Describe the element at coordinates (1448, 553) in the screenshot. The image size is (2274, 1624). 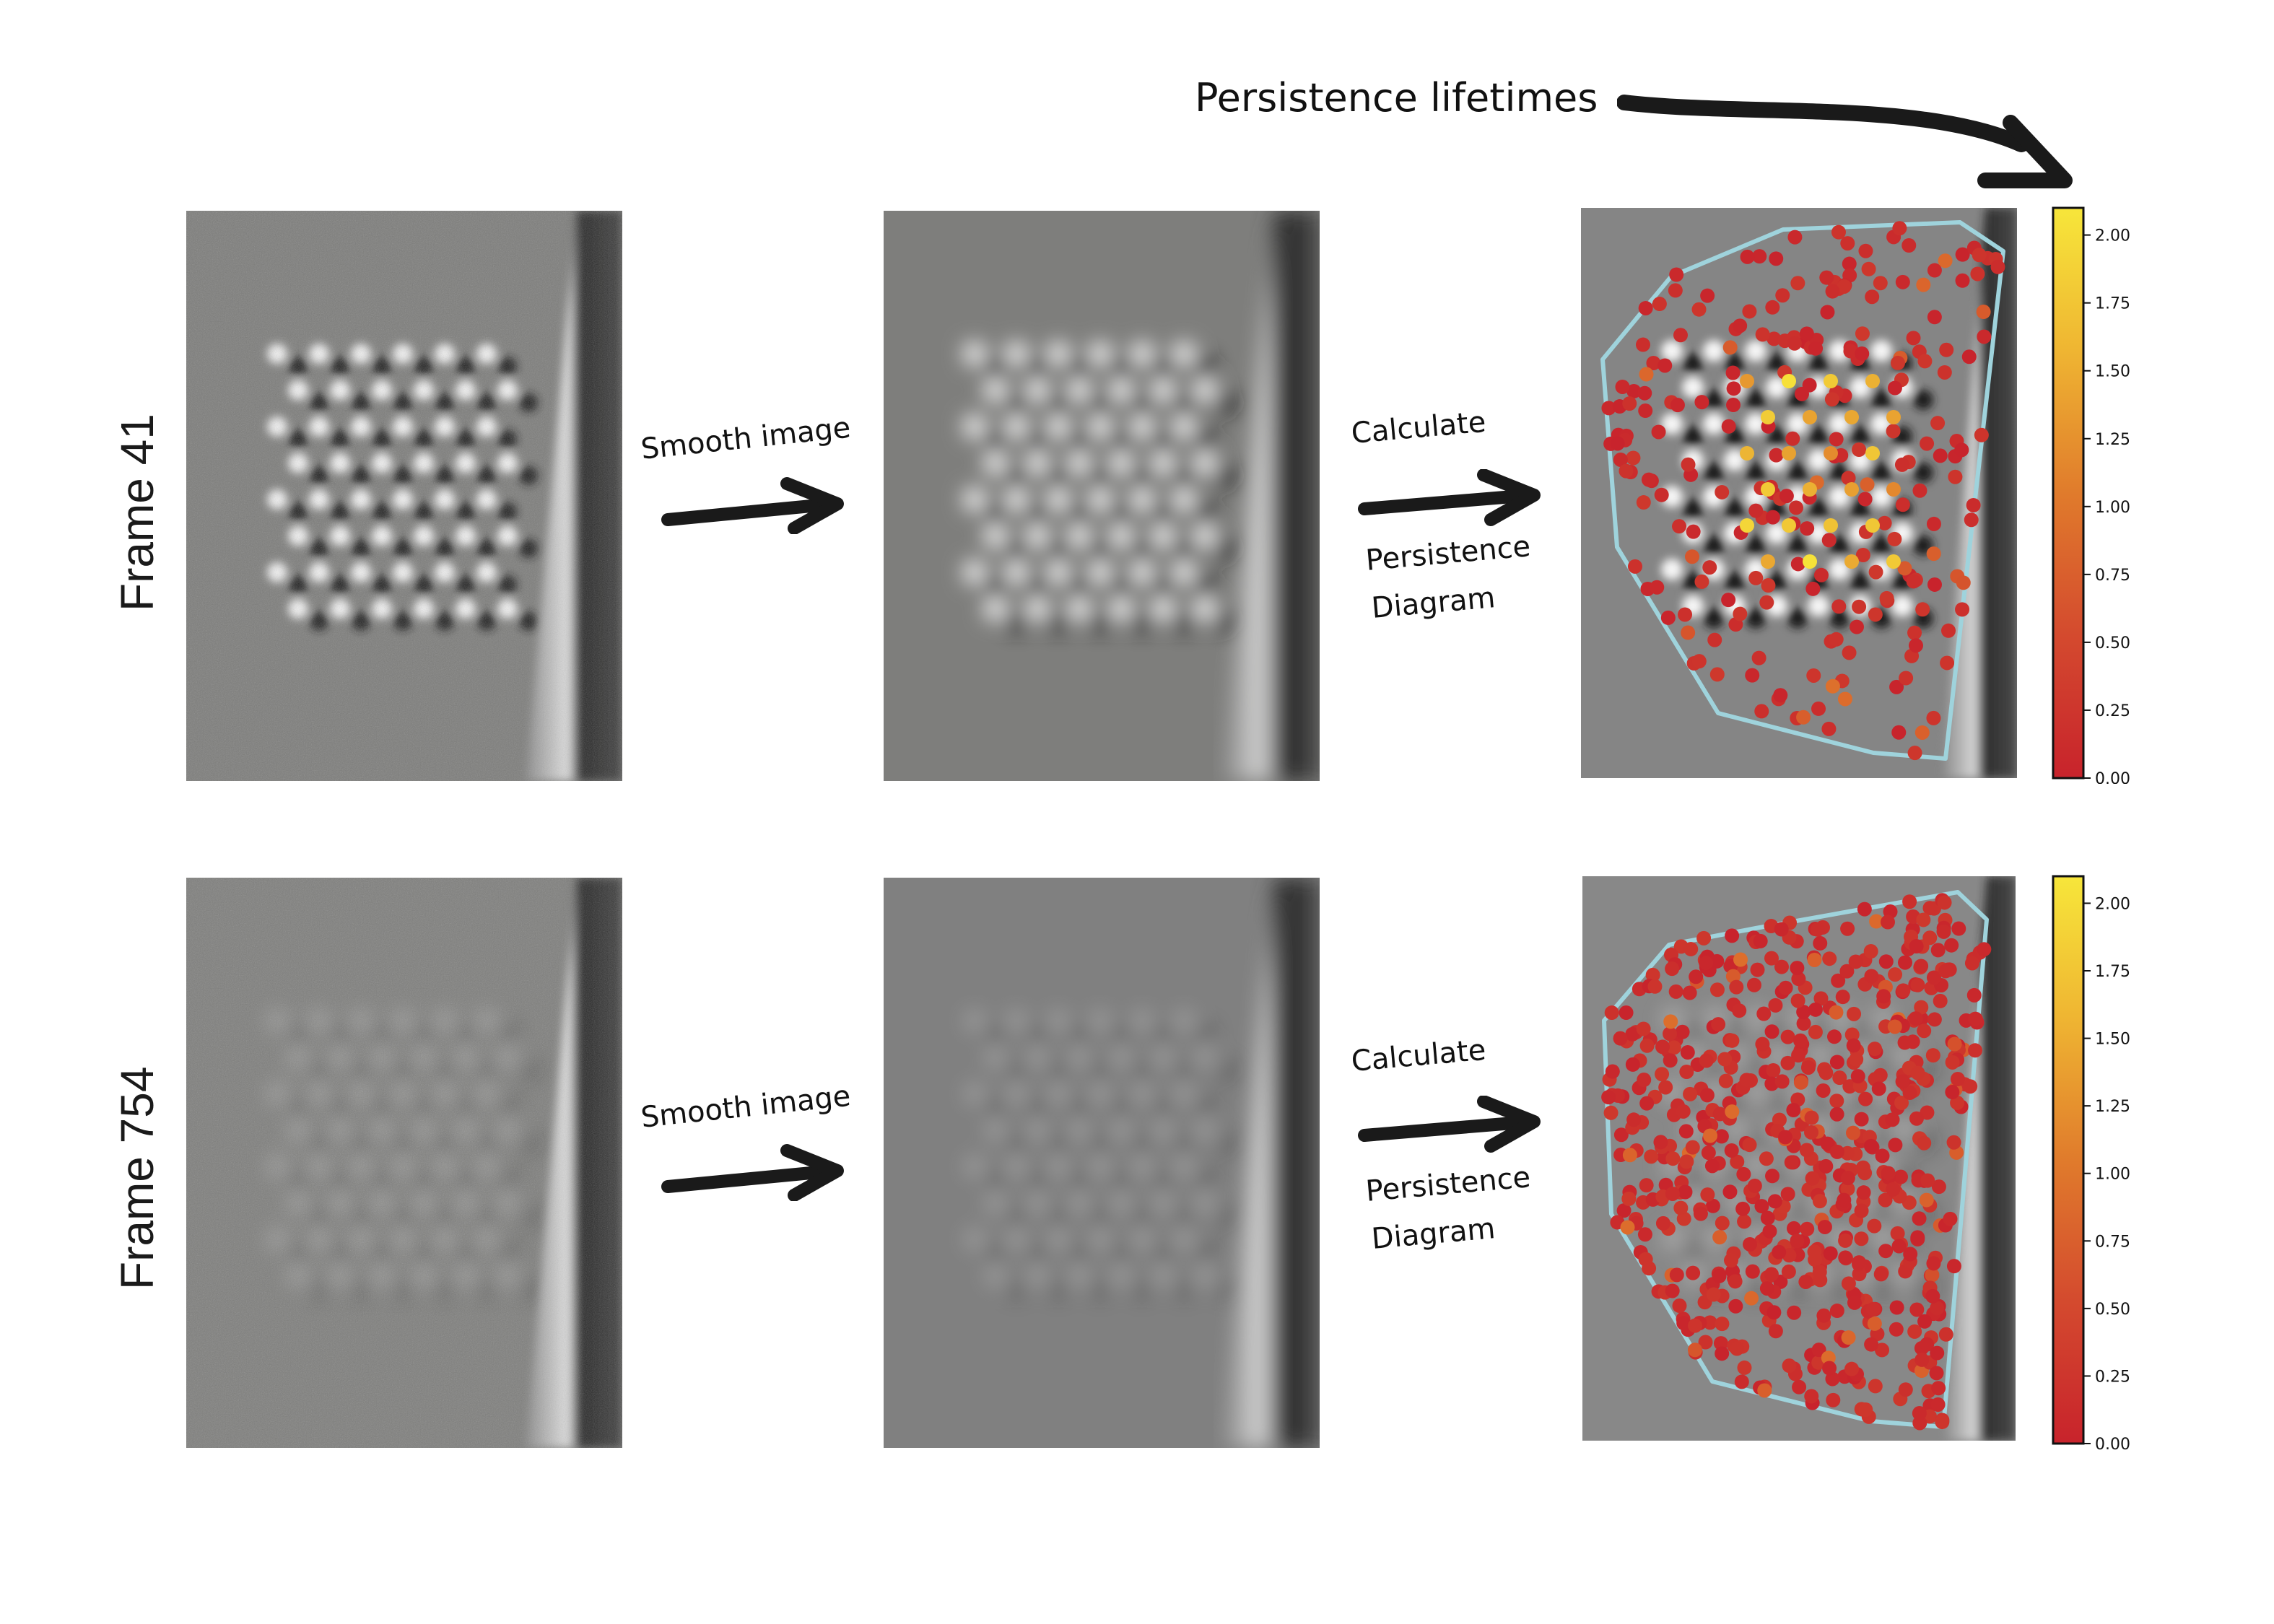
I see `persistence-label-row1: Persistence` at that location.